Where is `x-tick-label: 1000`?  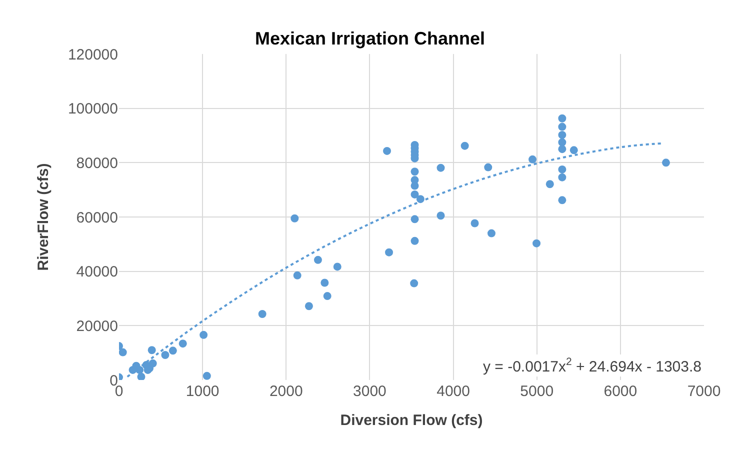
x-tick-label: 1000 is located at coordinates (203, 391).